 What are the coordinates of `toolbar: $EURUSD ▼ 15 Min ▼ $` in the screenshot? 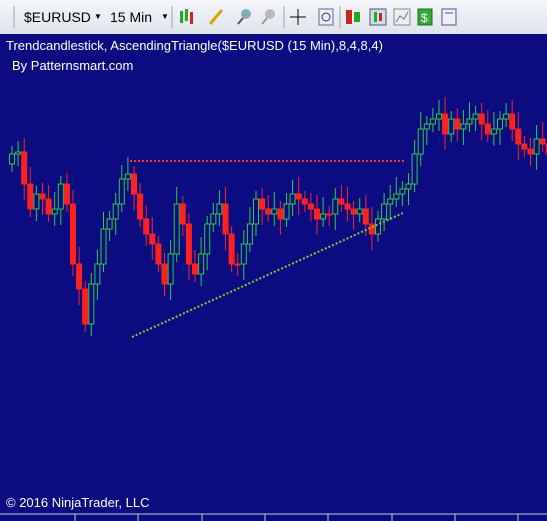 It's located at (273, 17).